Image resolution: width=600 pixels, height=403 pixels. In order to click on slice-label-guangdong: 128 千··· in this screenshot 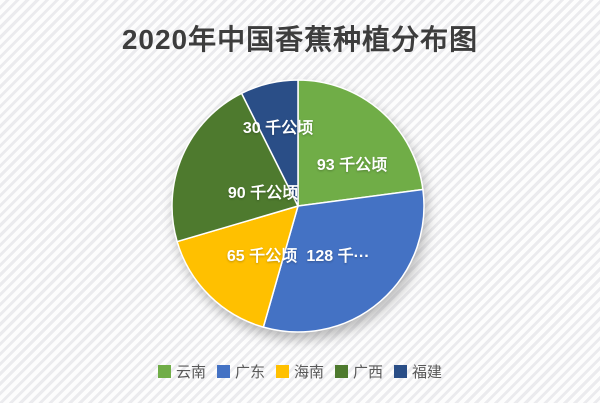, I will do `click(338, 256)`.